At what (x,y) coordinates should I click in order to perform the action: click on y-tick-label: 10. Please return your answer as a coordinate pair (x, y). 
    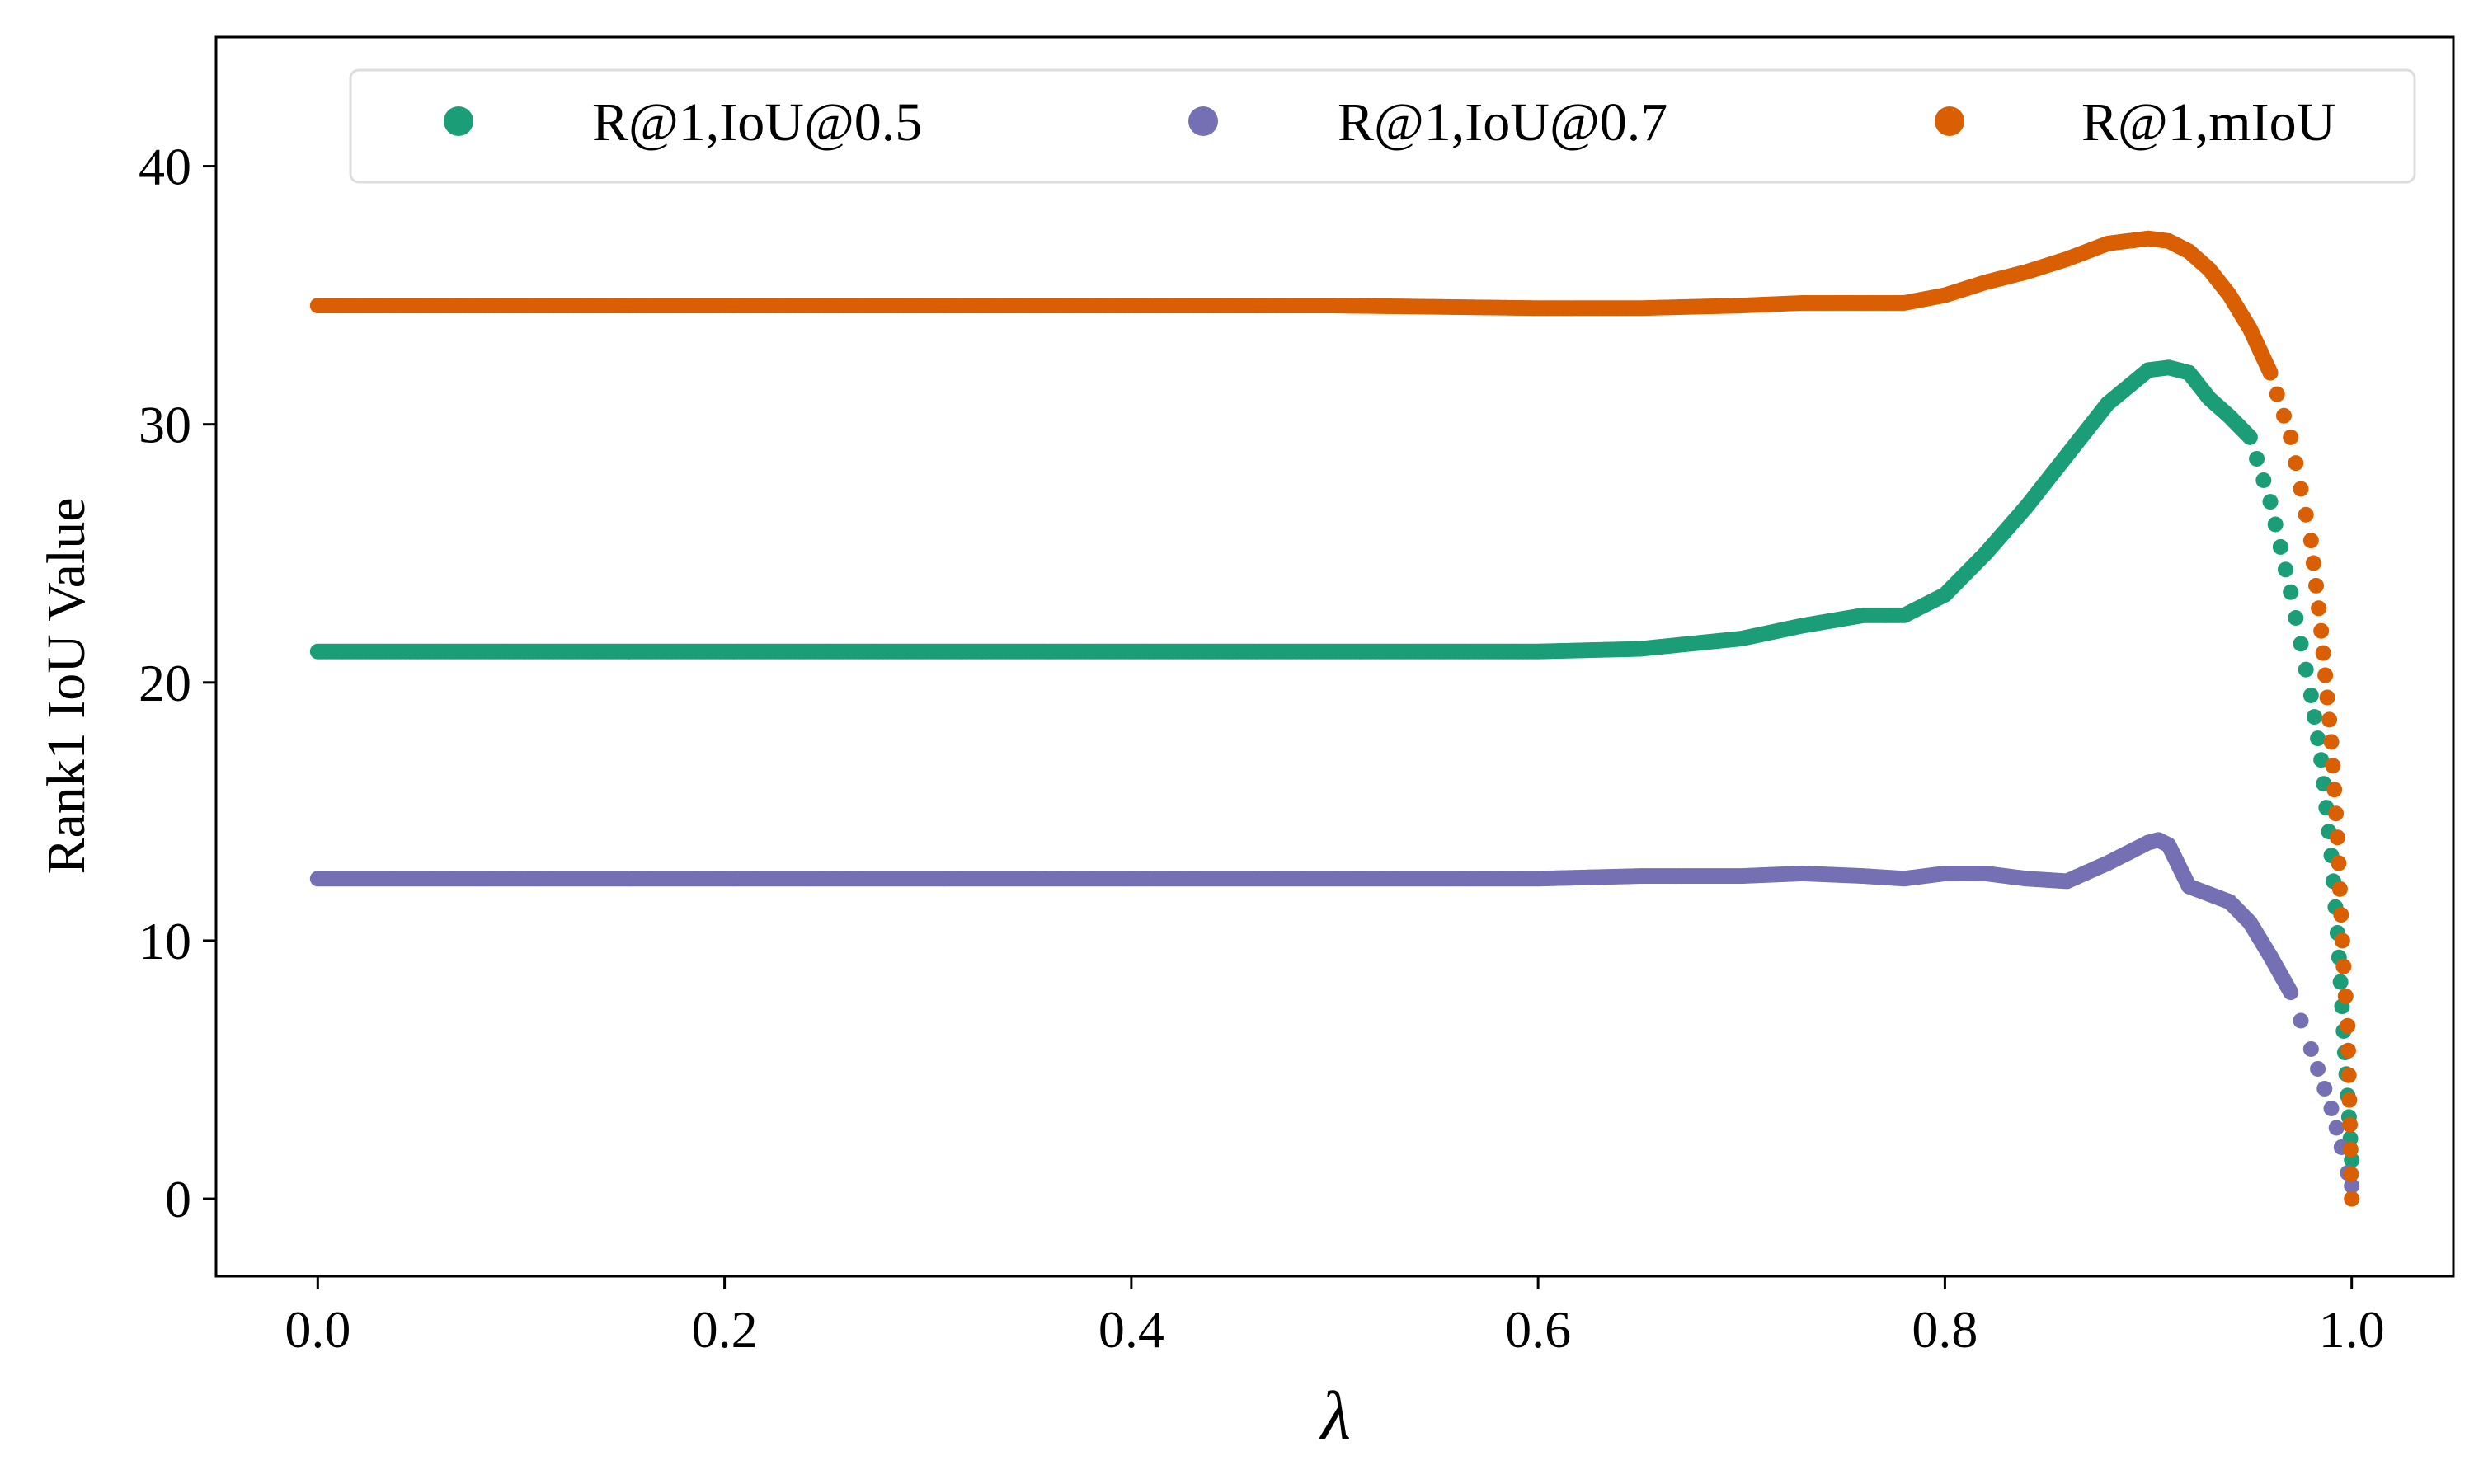
    Looking at the image, I should click on (165, 941).